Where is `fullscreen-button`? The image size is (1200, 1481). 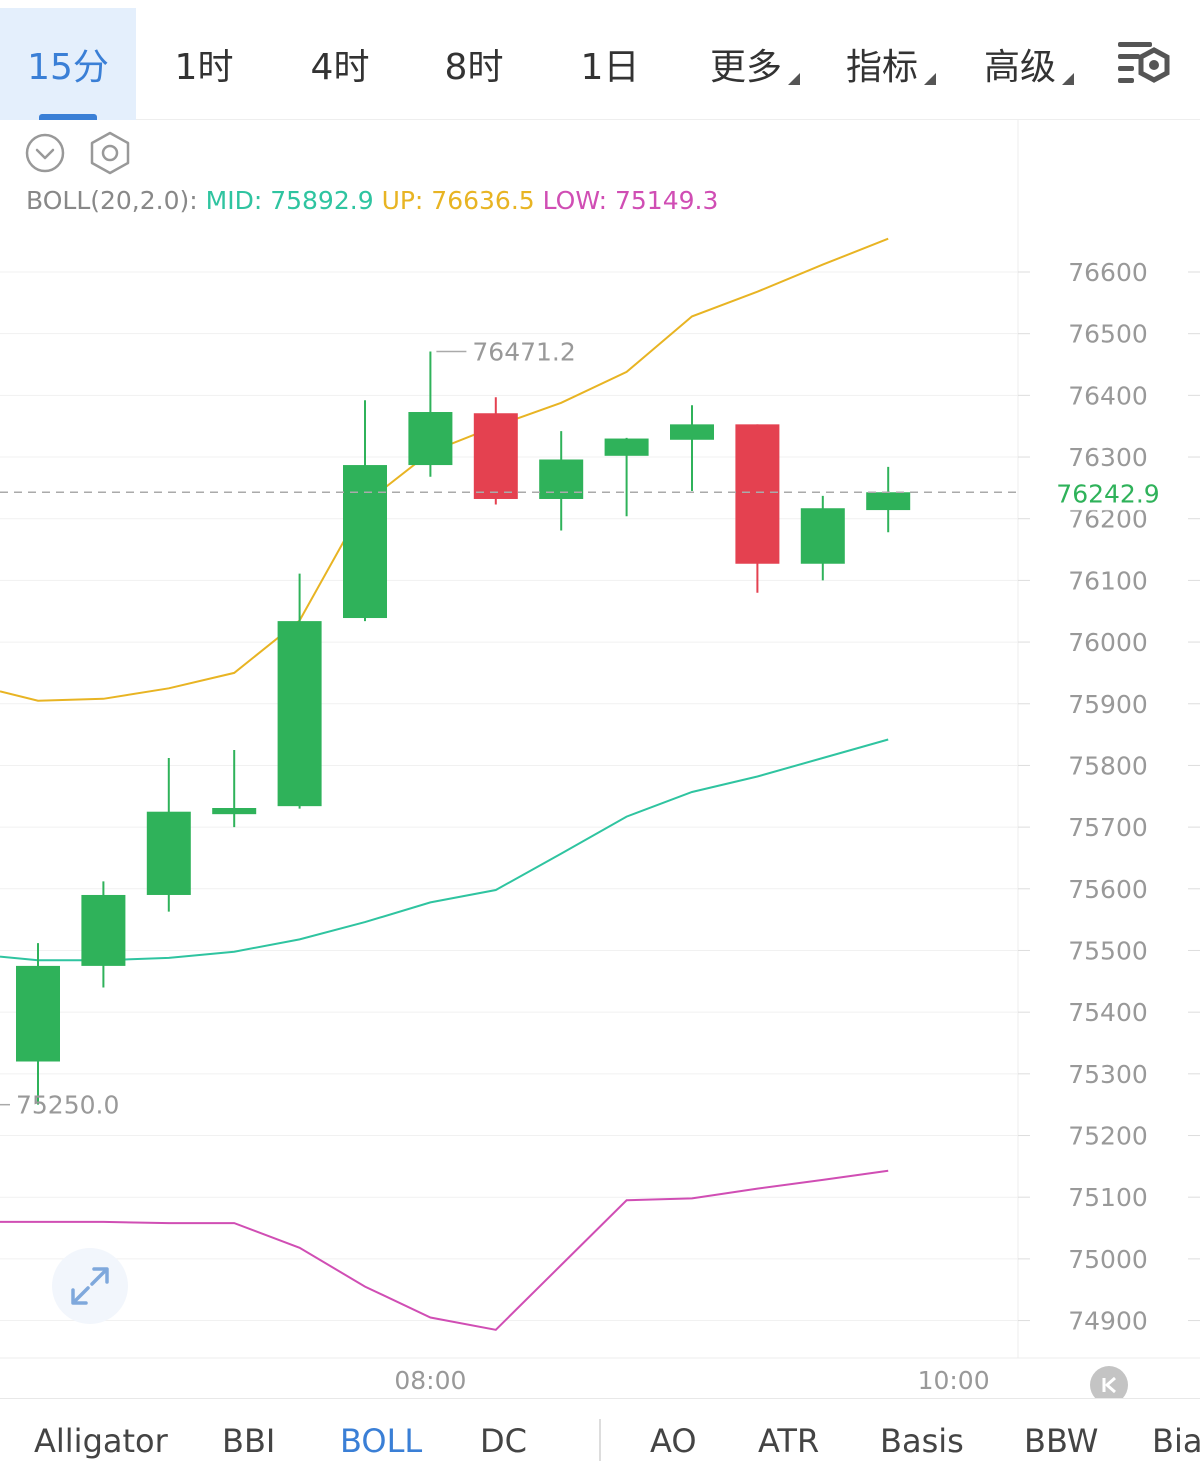
fullscreen-button is located at coordinates (90, 1286).